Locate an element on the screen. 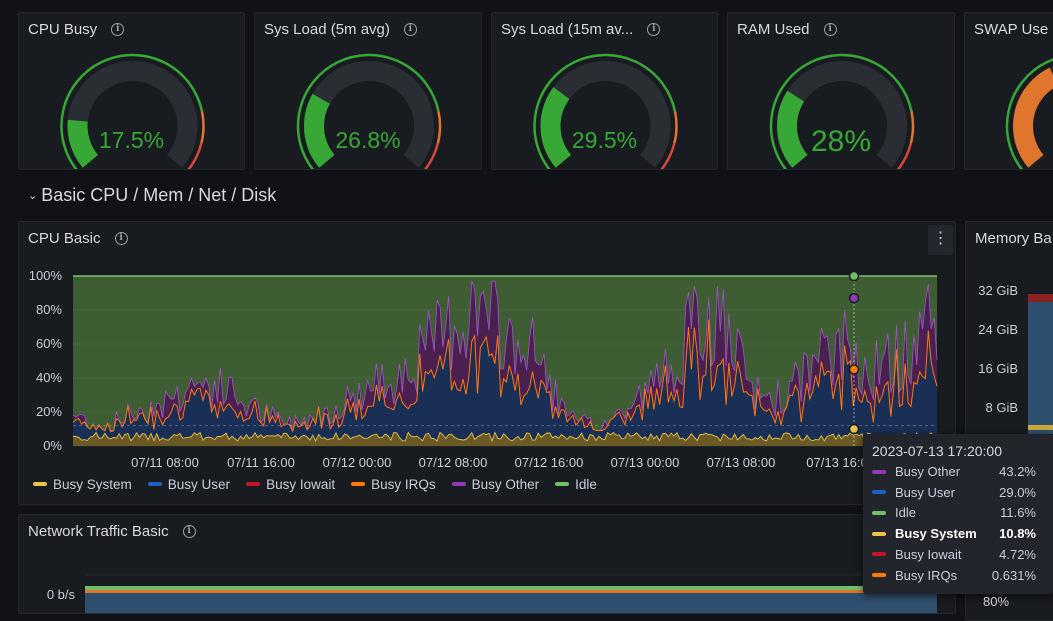 The image size is (1053, 621). memory-buffer-band is located at coordinates (1040, 427).